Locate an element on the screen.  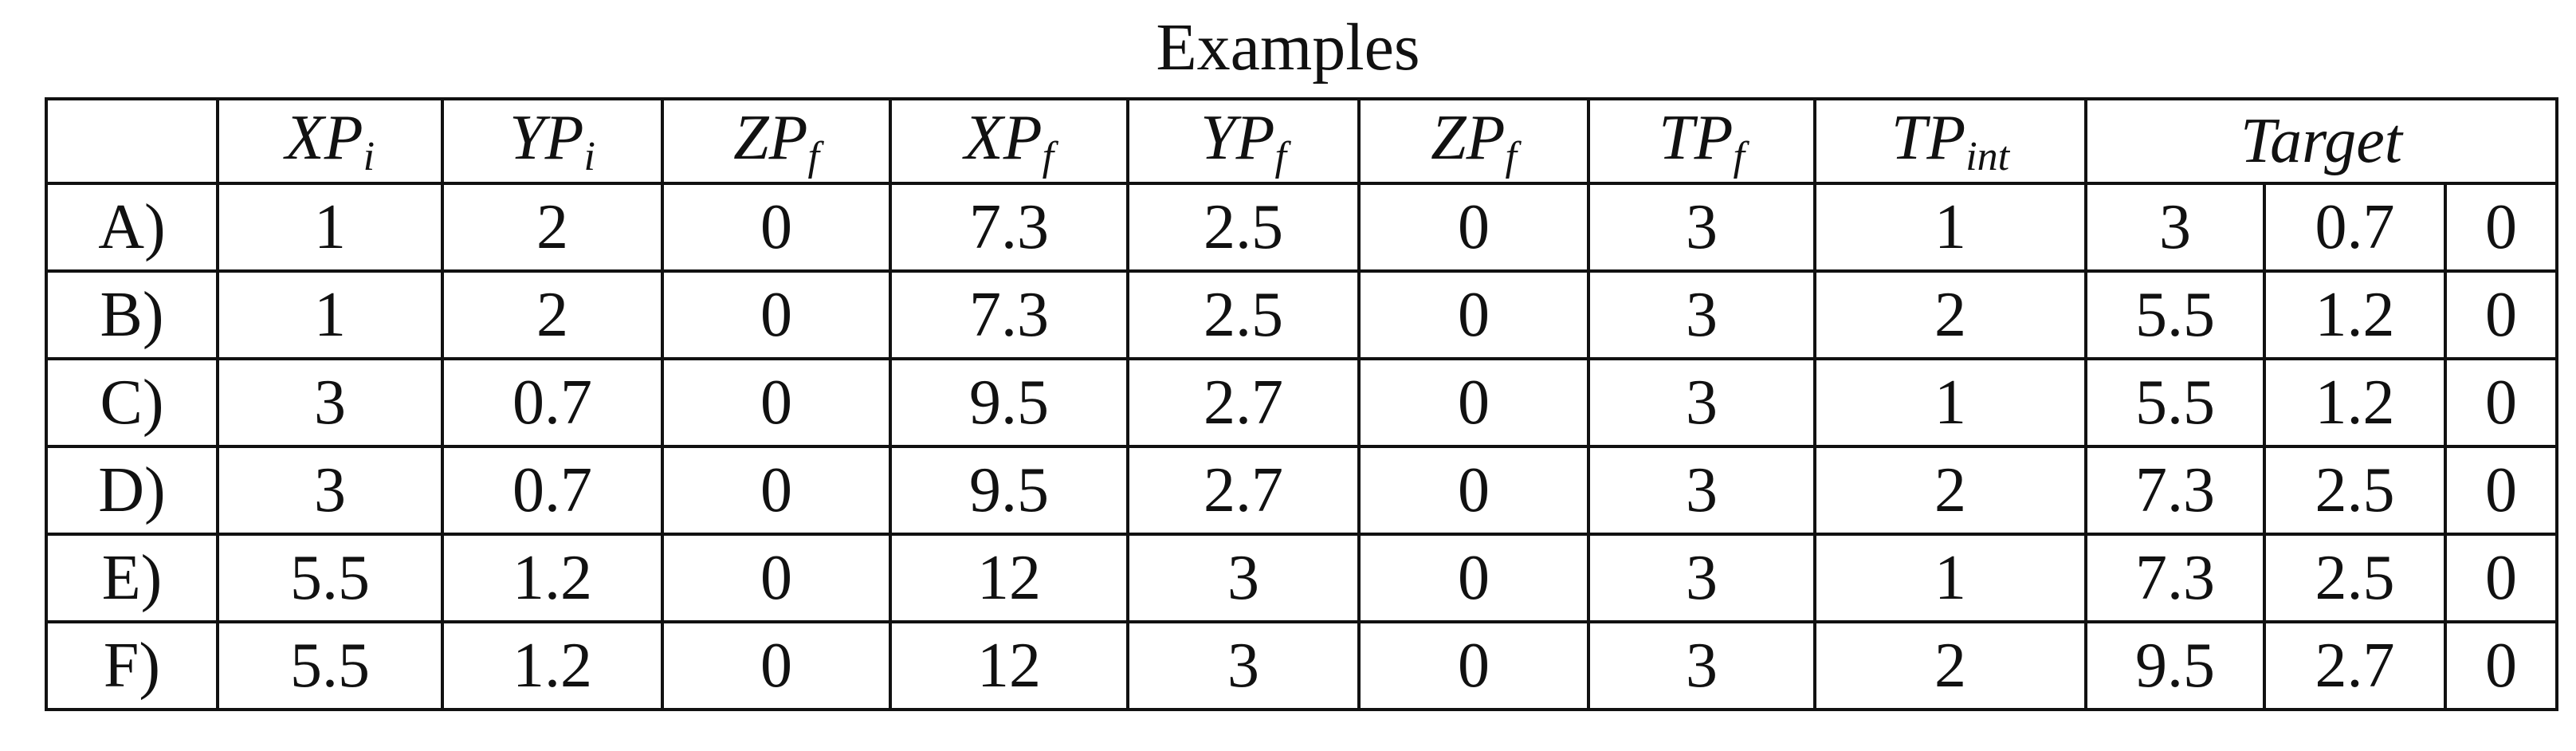
column-header: YPf is located at coordinates (1243, 141).